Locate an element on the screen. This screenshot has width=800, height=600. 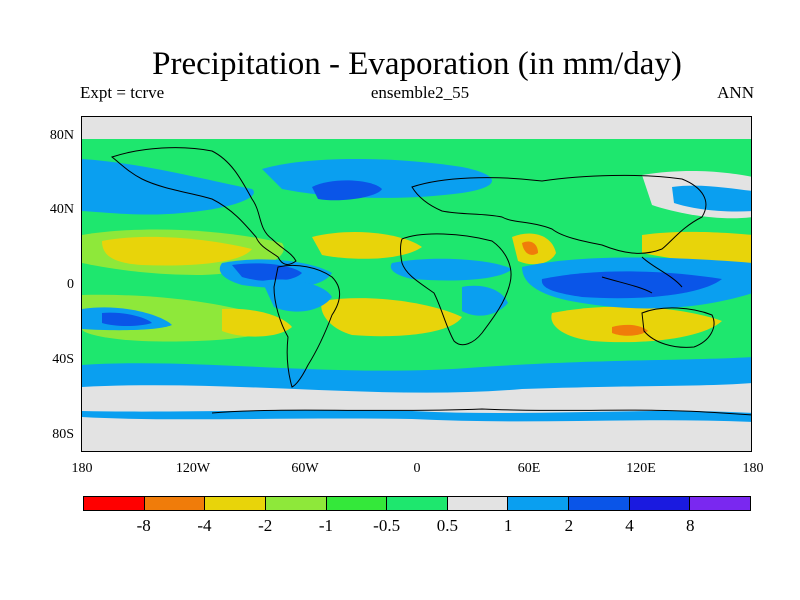
x-tick-60e: 60E is located at coordinates (529, 468).